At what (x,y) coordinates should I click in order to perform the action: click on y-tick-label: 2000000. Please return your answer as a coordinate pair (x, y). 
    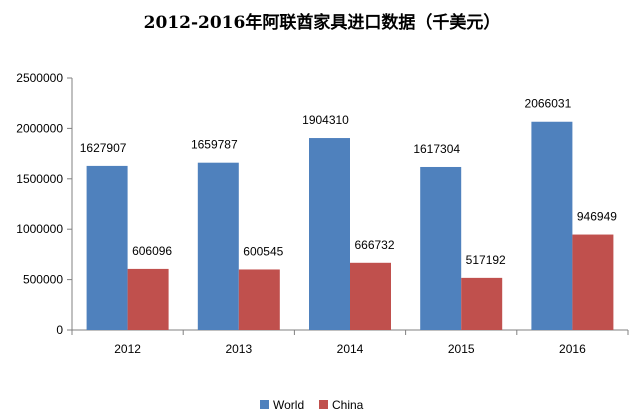
    Looking at the image, I should click on (39, 128).